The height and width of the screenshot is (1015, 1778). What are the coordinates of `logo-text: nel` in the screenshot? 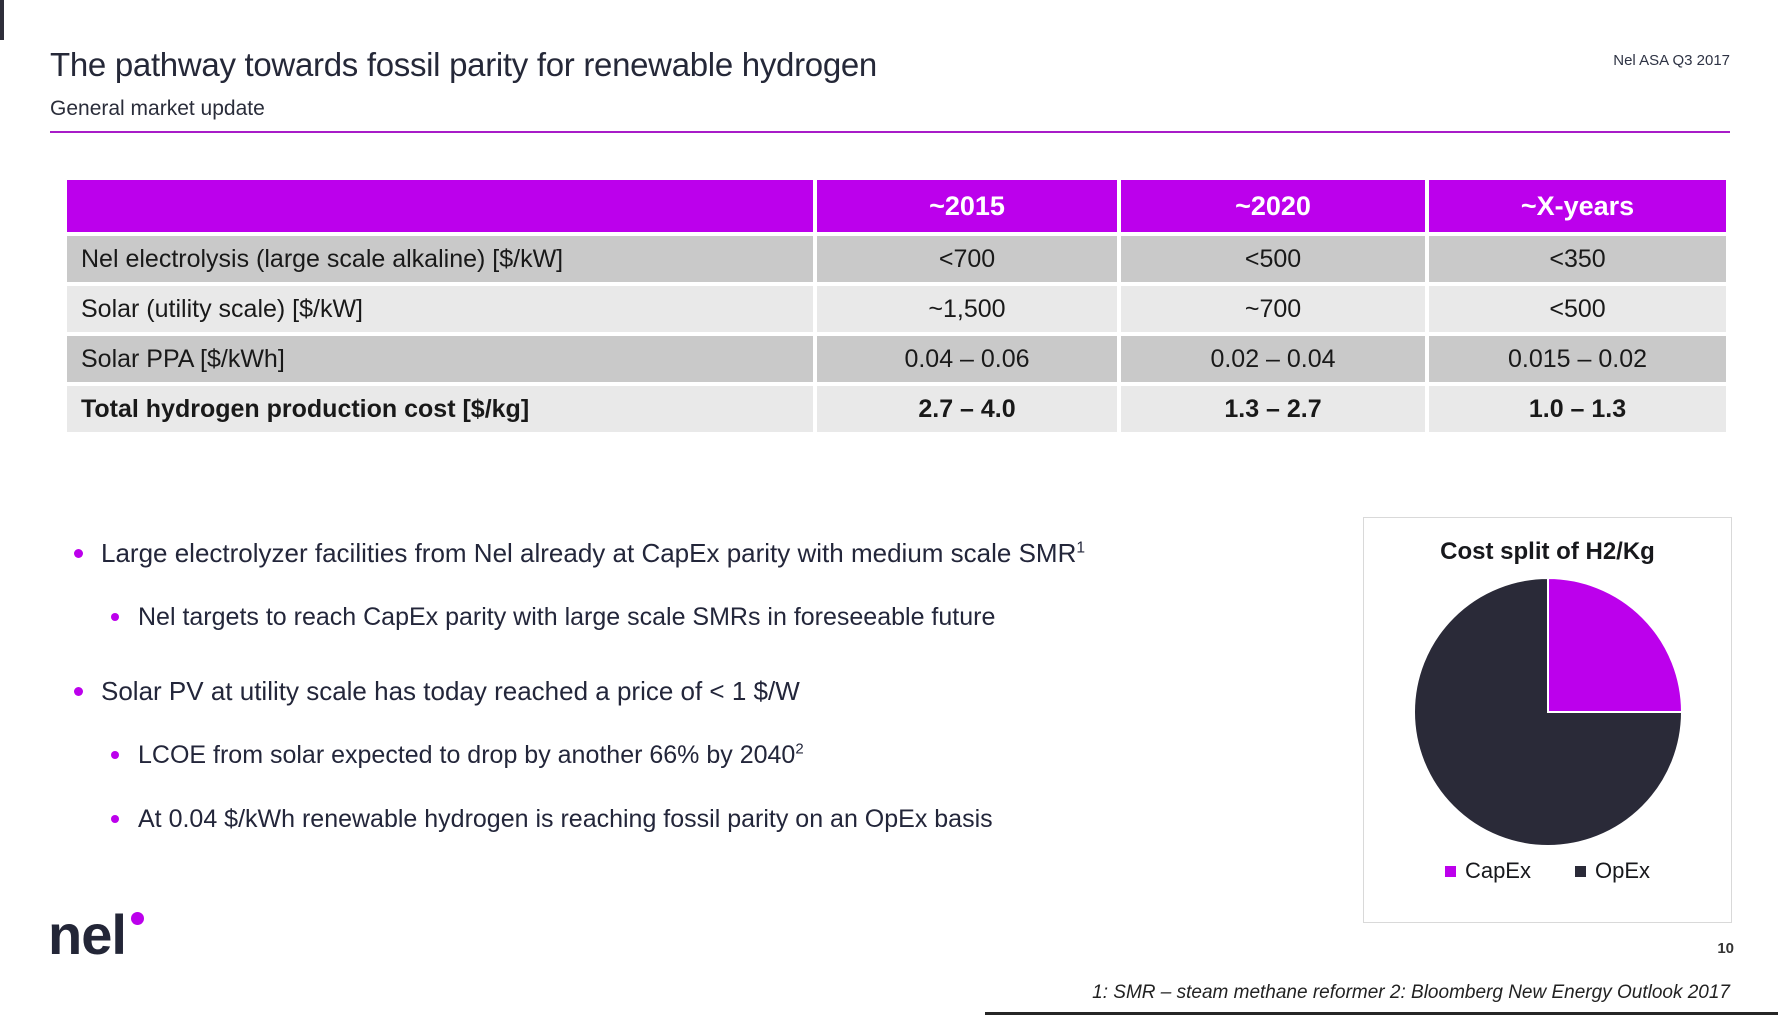 It's located at (87, 934).